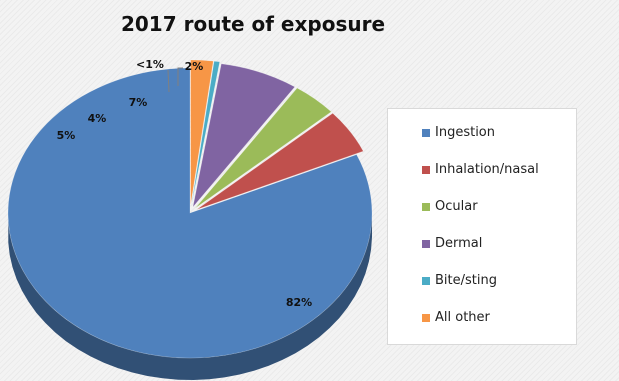 Image resolution: width=619 pixels, height=381 pixels. Describe the element at coordinates (426, 243) in the screenshot. I see `legend-swatch-dermal` at that location.